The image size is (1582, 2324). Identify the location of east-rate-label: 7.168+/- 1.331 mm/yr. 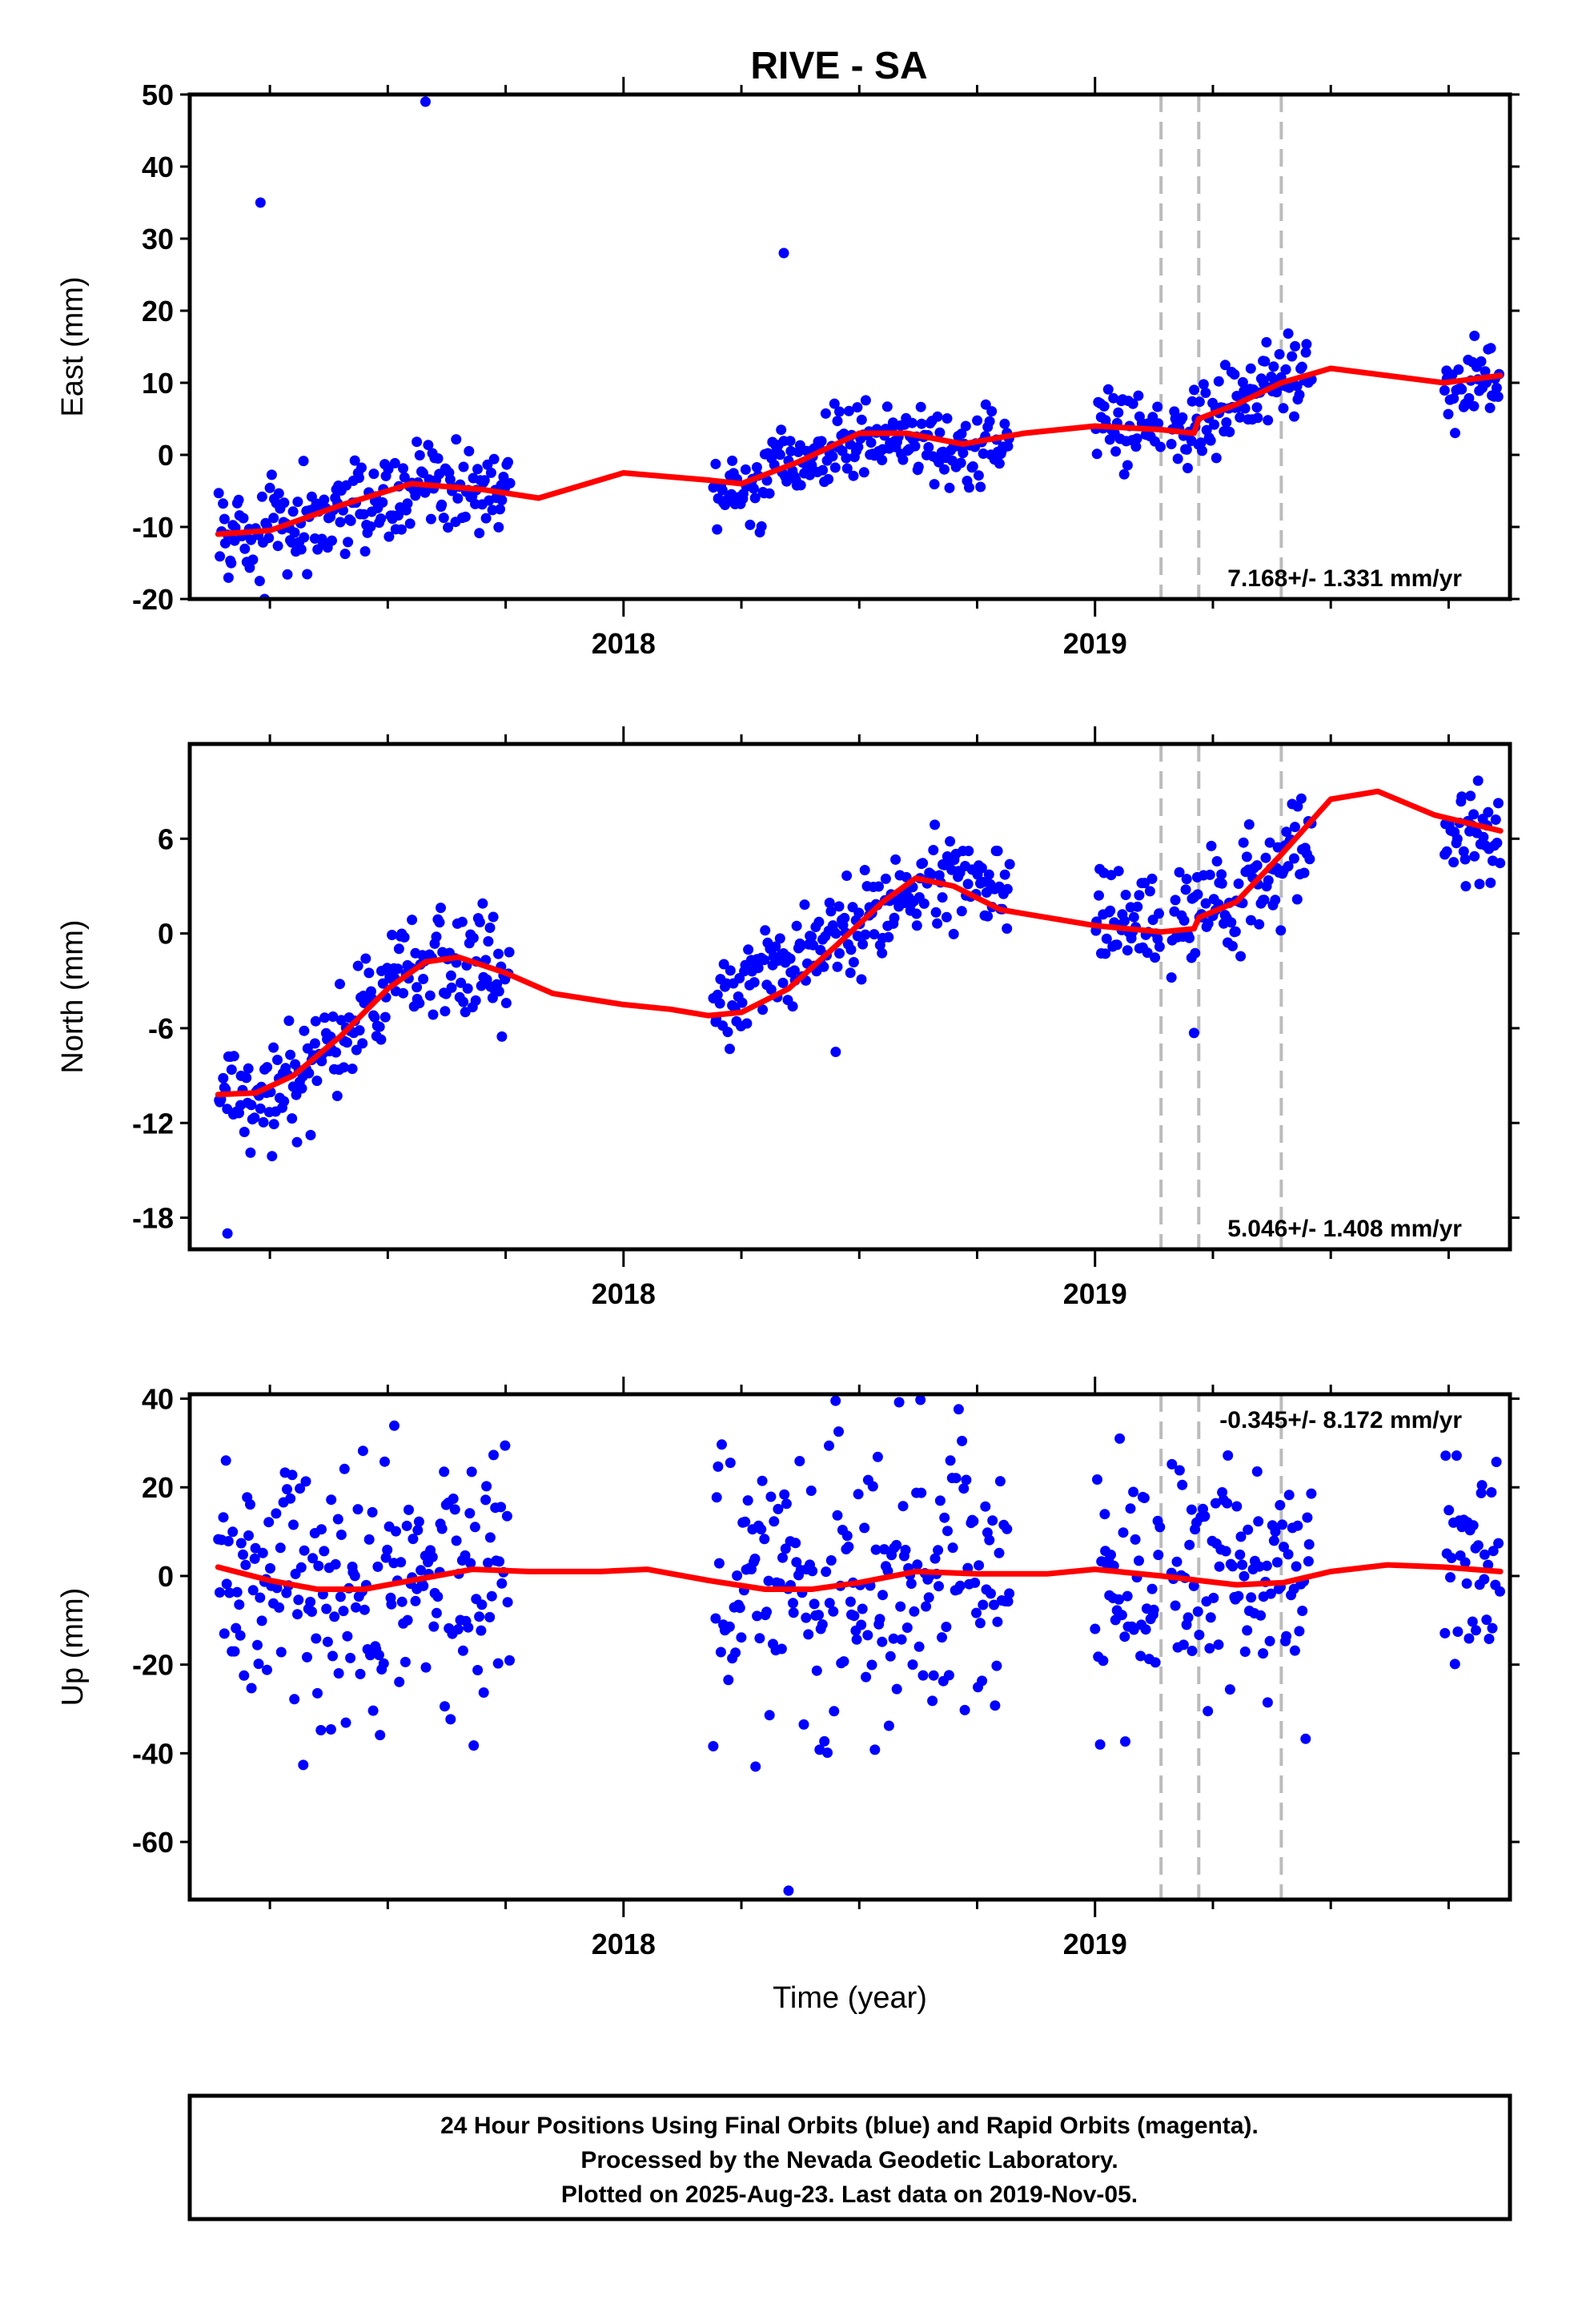
(1344, 578).